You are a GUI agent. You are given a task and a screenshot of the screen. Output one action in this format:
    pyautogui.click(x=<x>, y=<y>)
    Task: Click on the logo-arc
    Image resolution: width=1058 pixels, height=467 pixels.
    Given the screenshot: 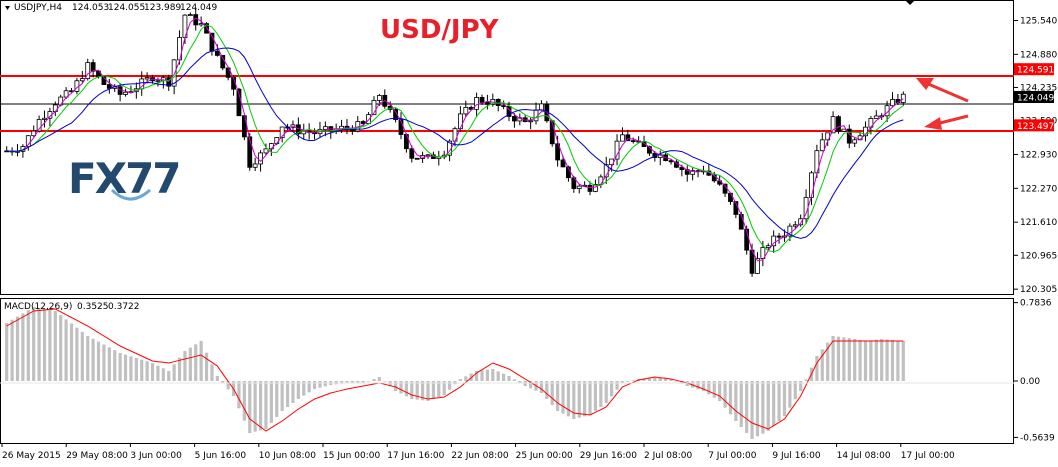 What is the action you would take?
    pyautogui.click(x=131, y=194)
    